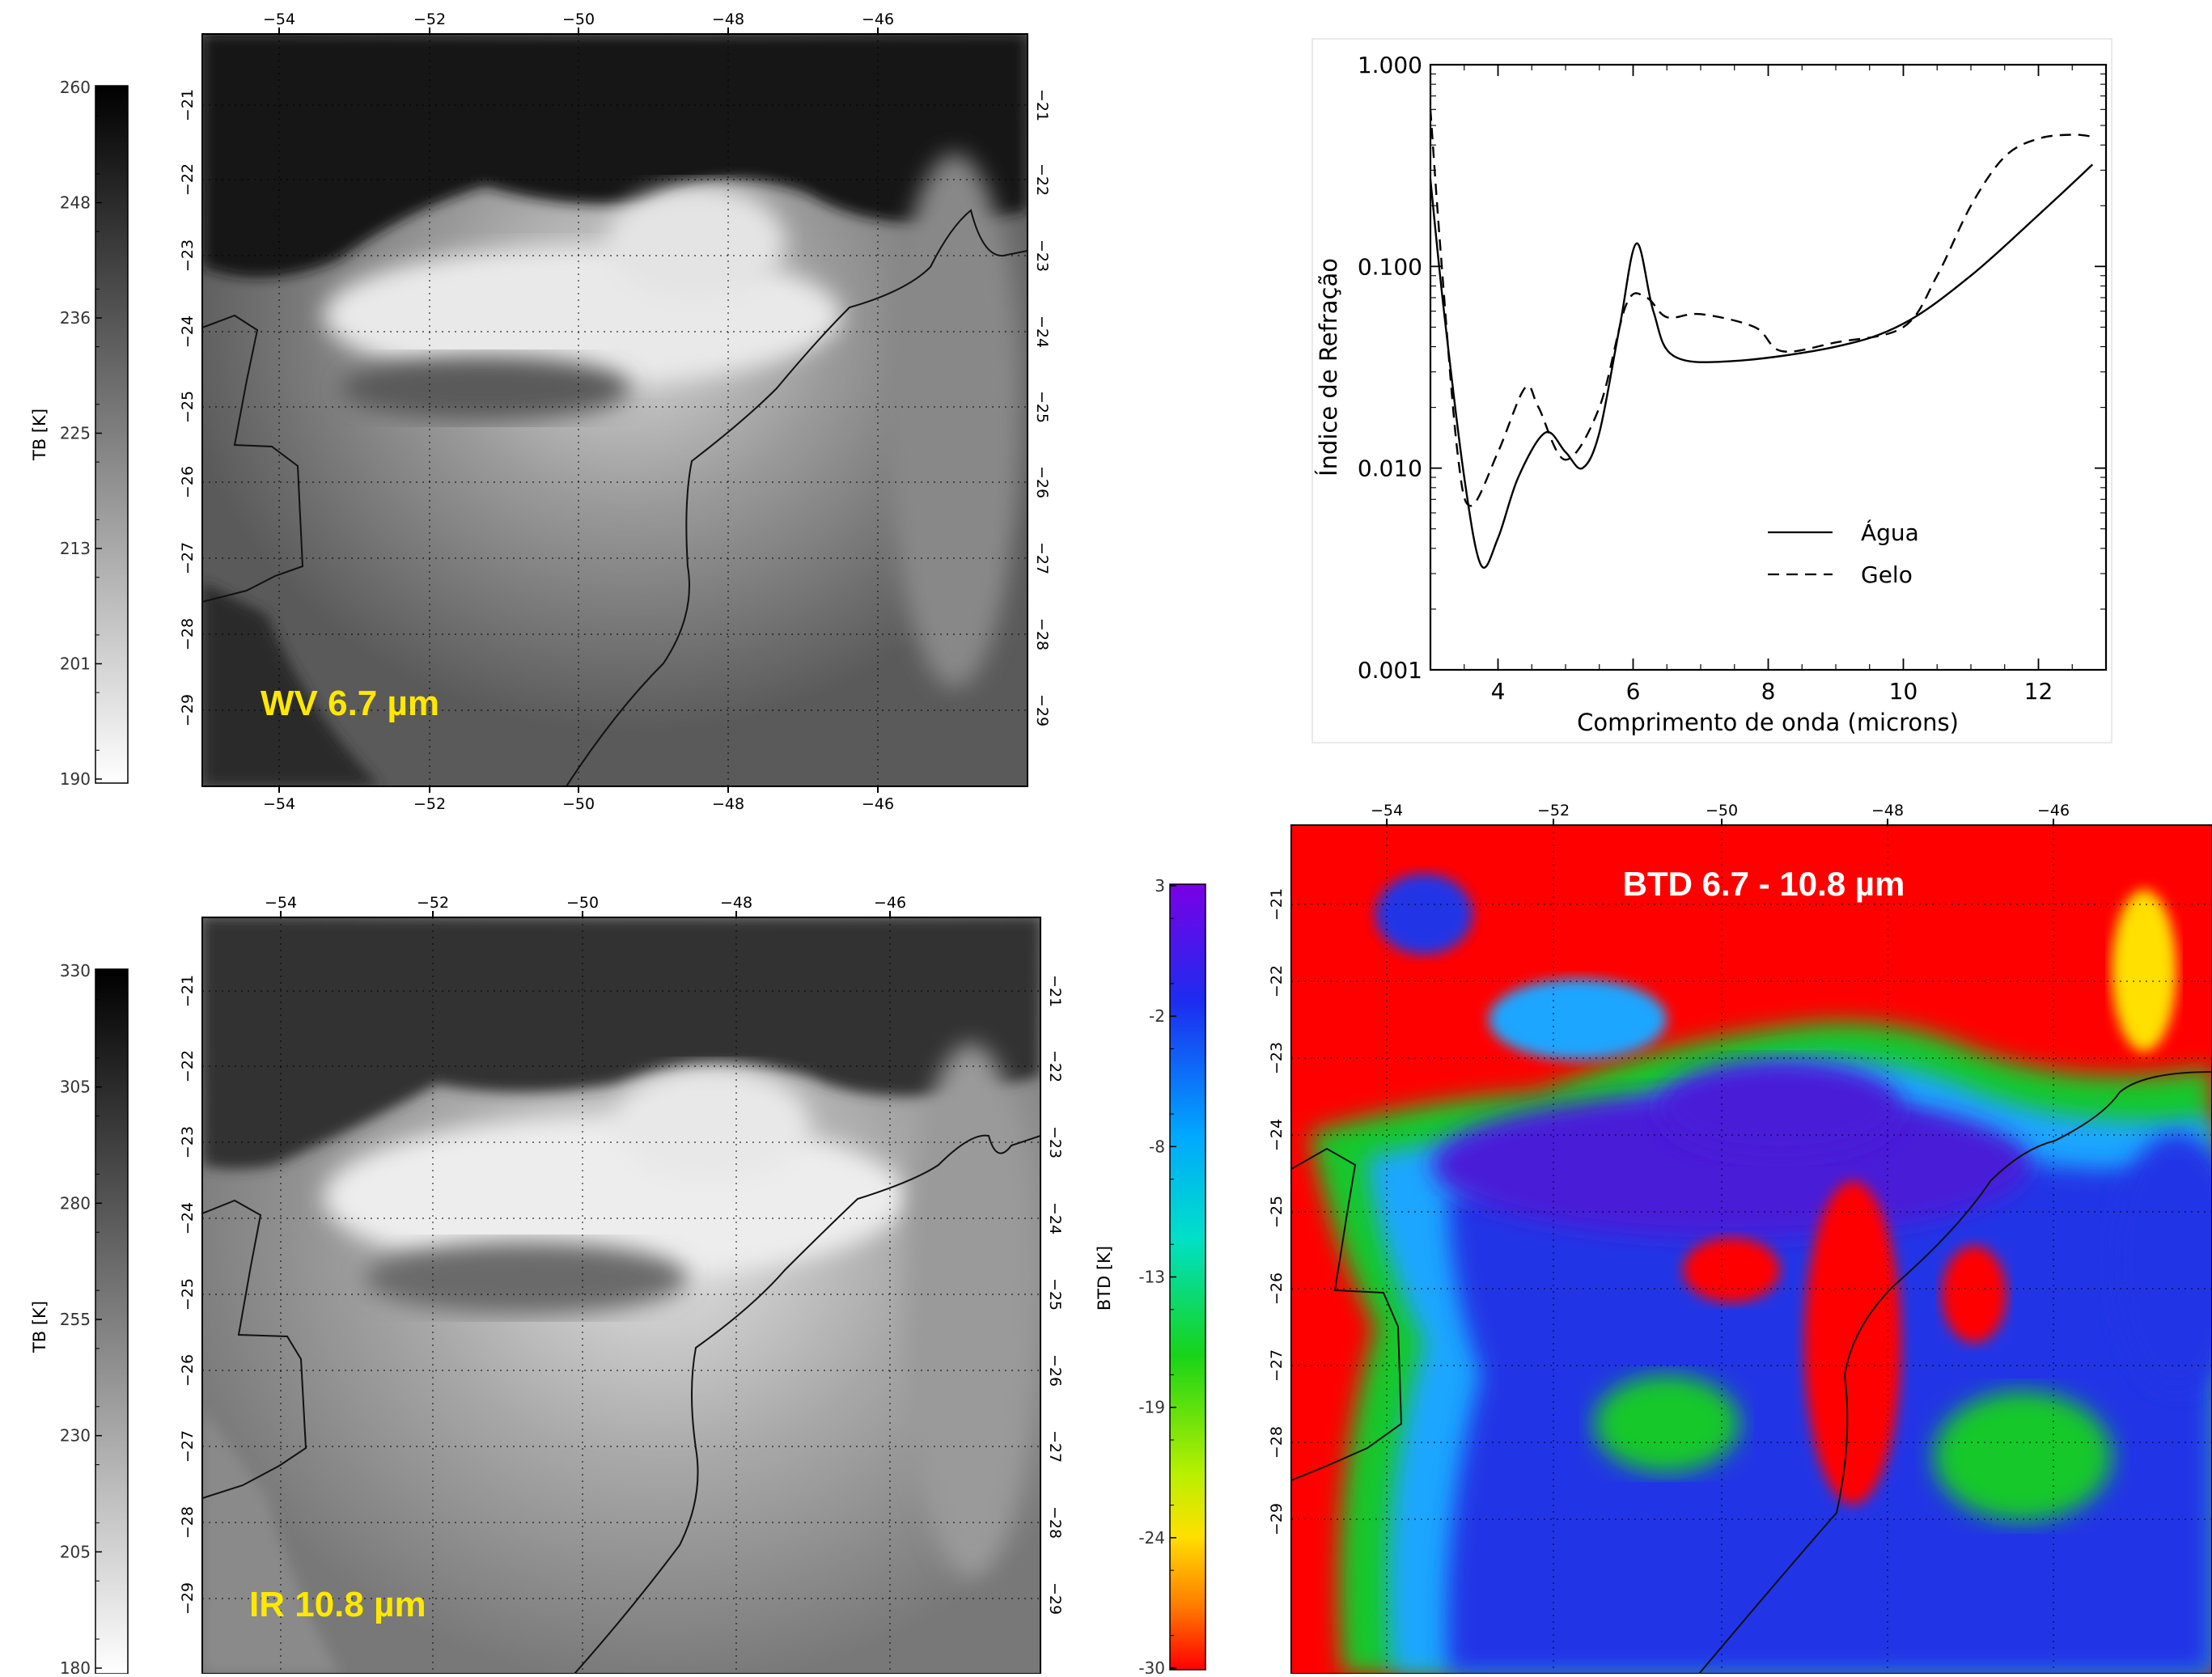  Describe the element at coordinates (75, 970) in the screenshot. I see `colorbar-tick-label: 330` at that location.